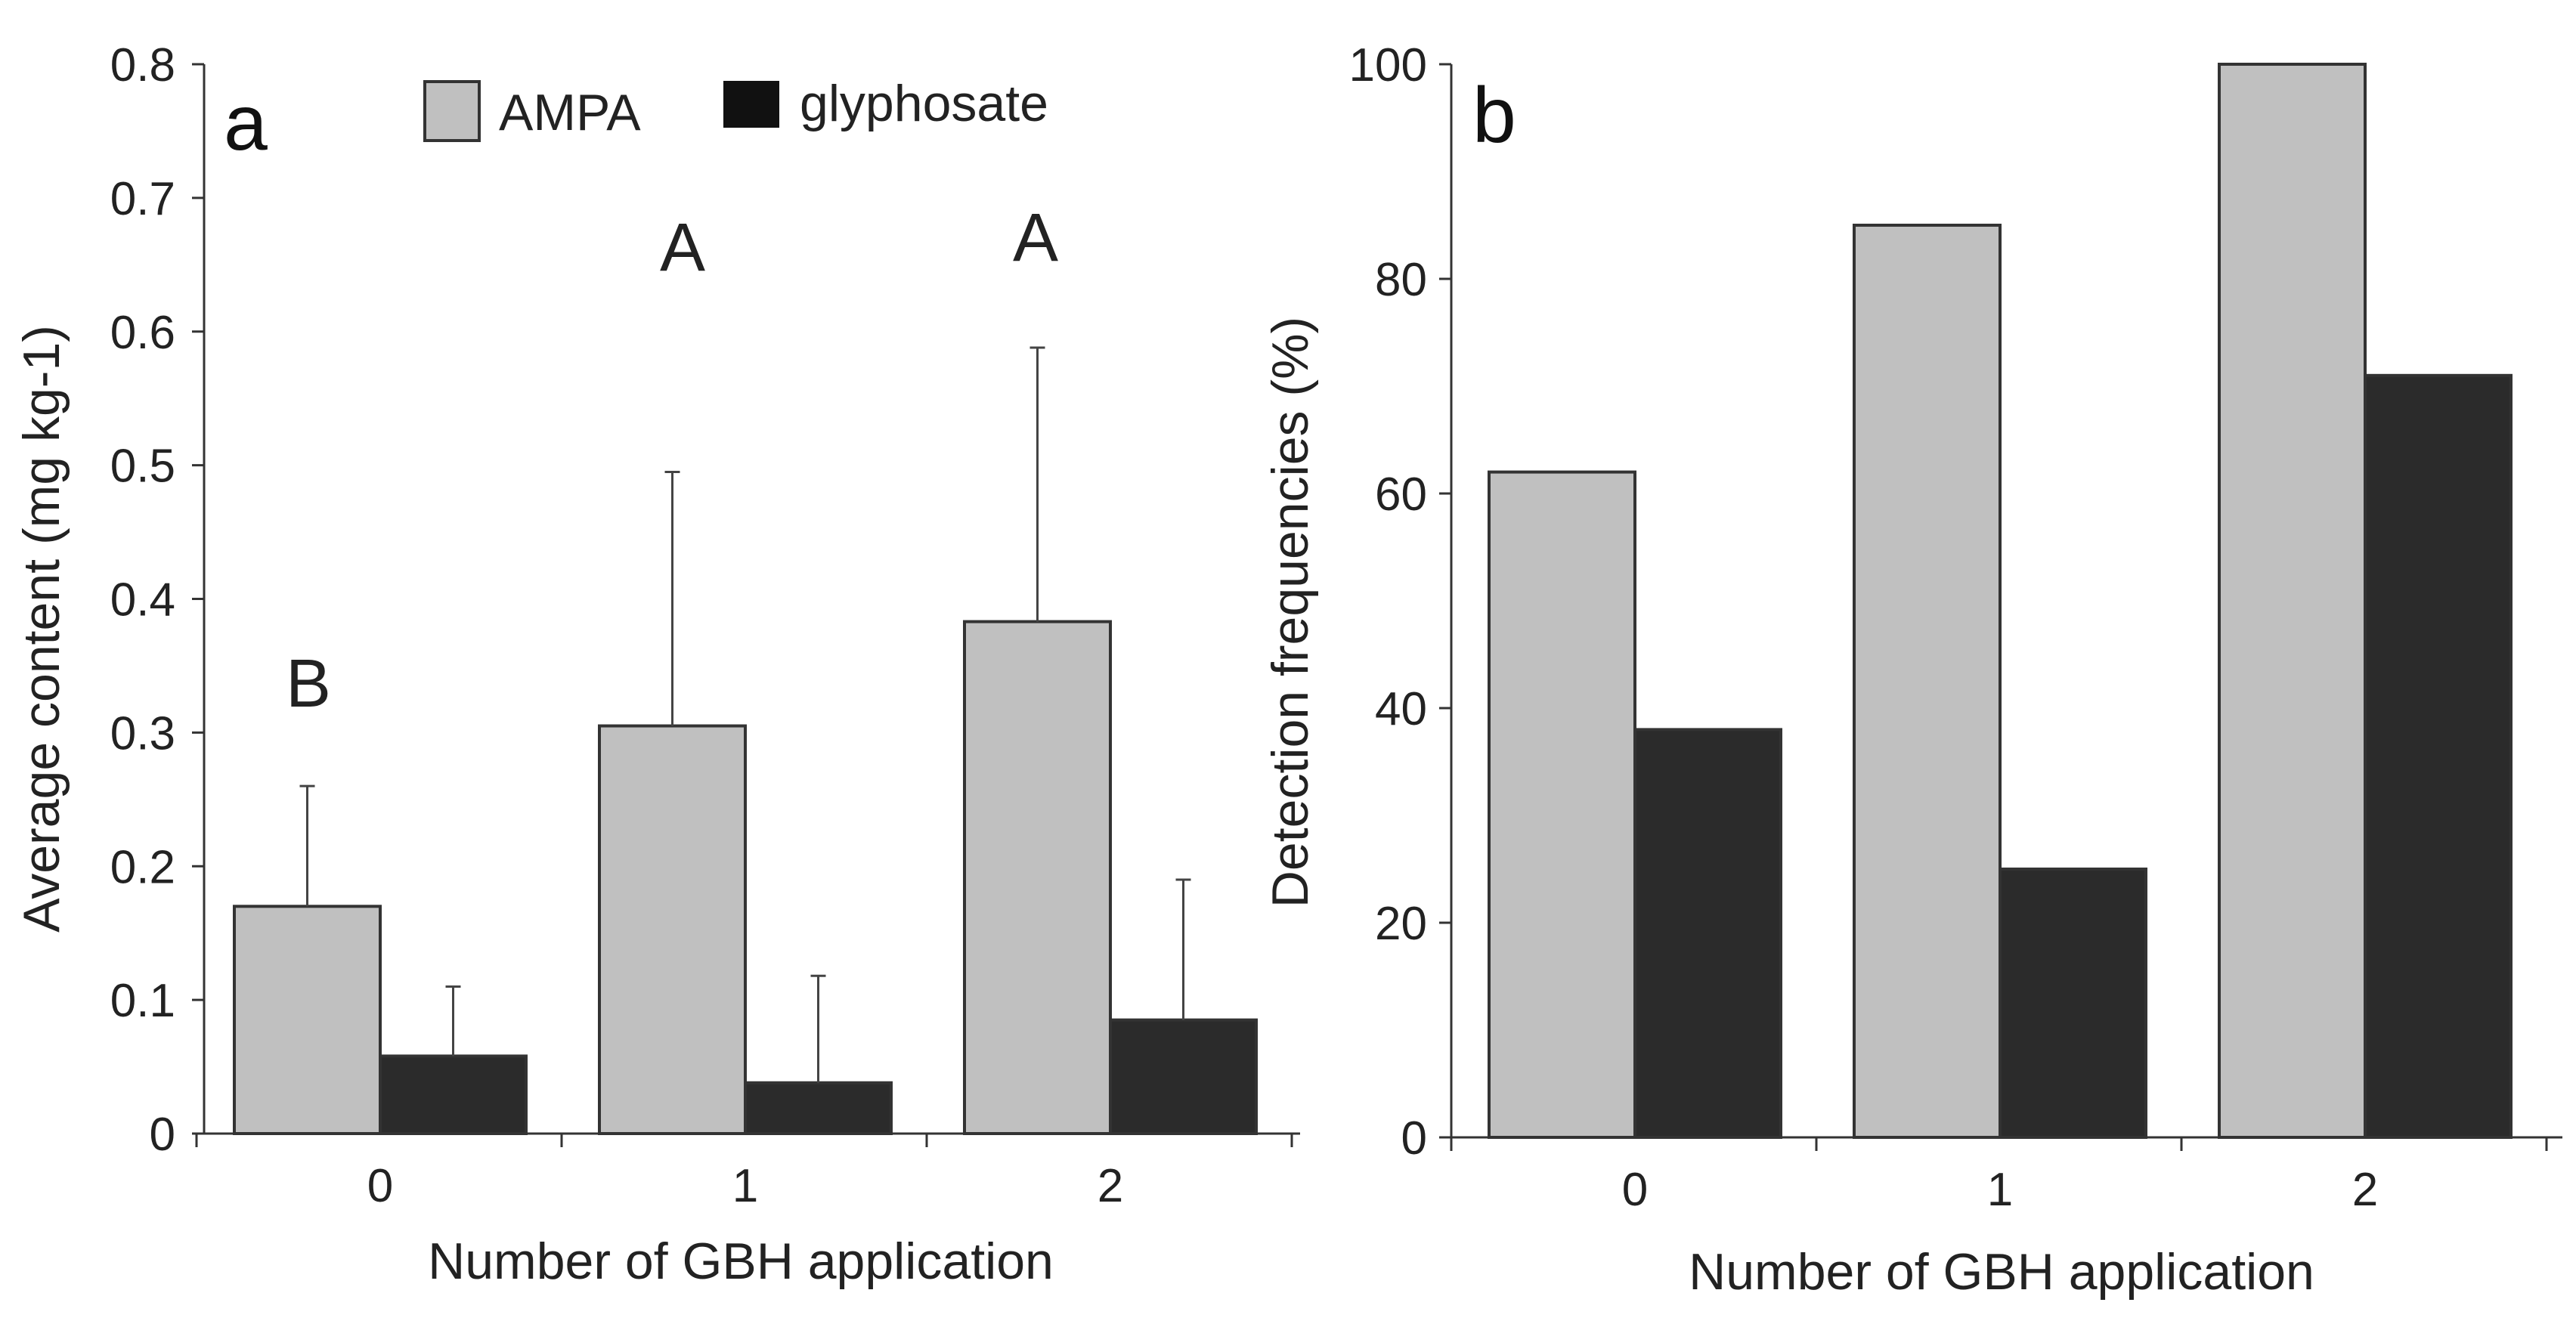  What do you see at coordinates (570, 112) in the screenshot?
I see `legend-label-ampa: AMPA` at bounding box center [570, 112].